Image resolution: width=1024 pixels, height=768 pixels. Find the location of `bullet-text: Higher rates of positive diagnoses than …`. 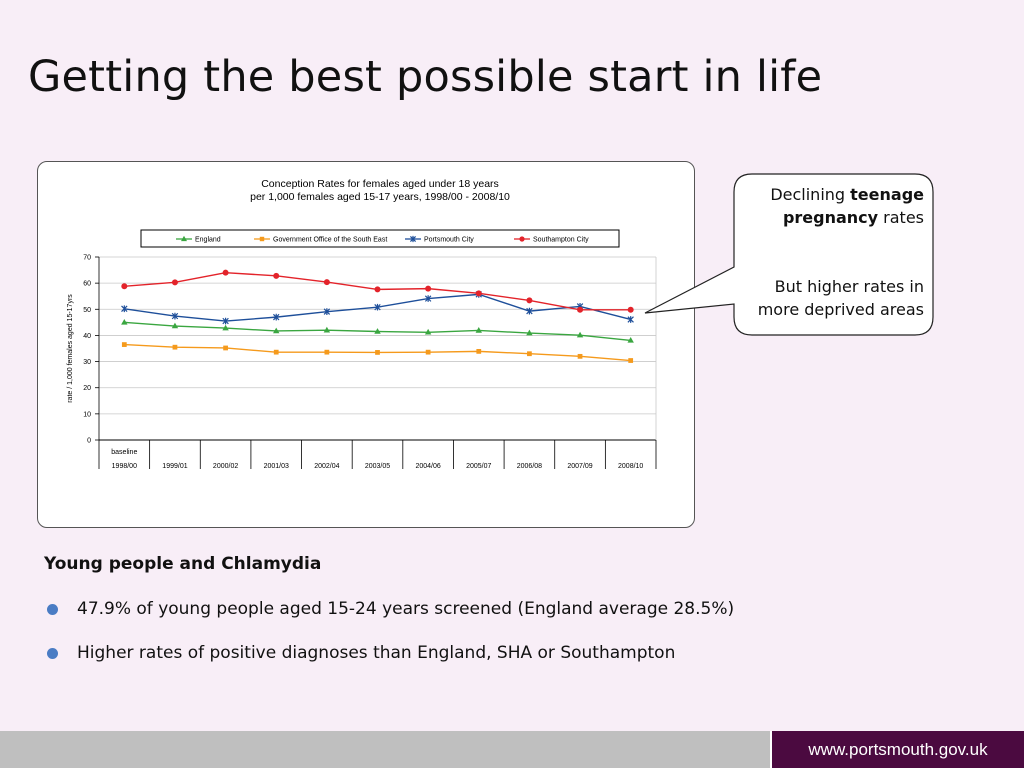

bullet-text: Higher rates of positive diagnoses than … is located at coordinates (376, 653).